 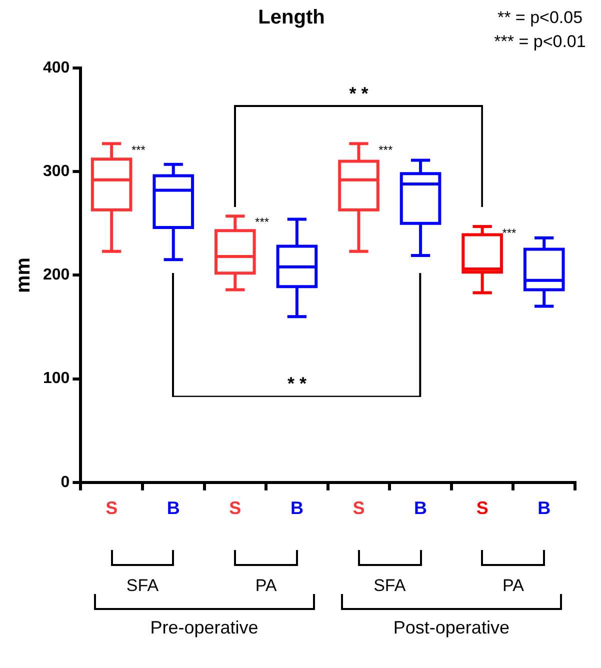 I want to click on y-tick-label: 200, so click(x=56, y=275).